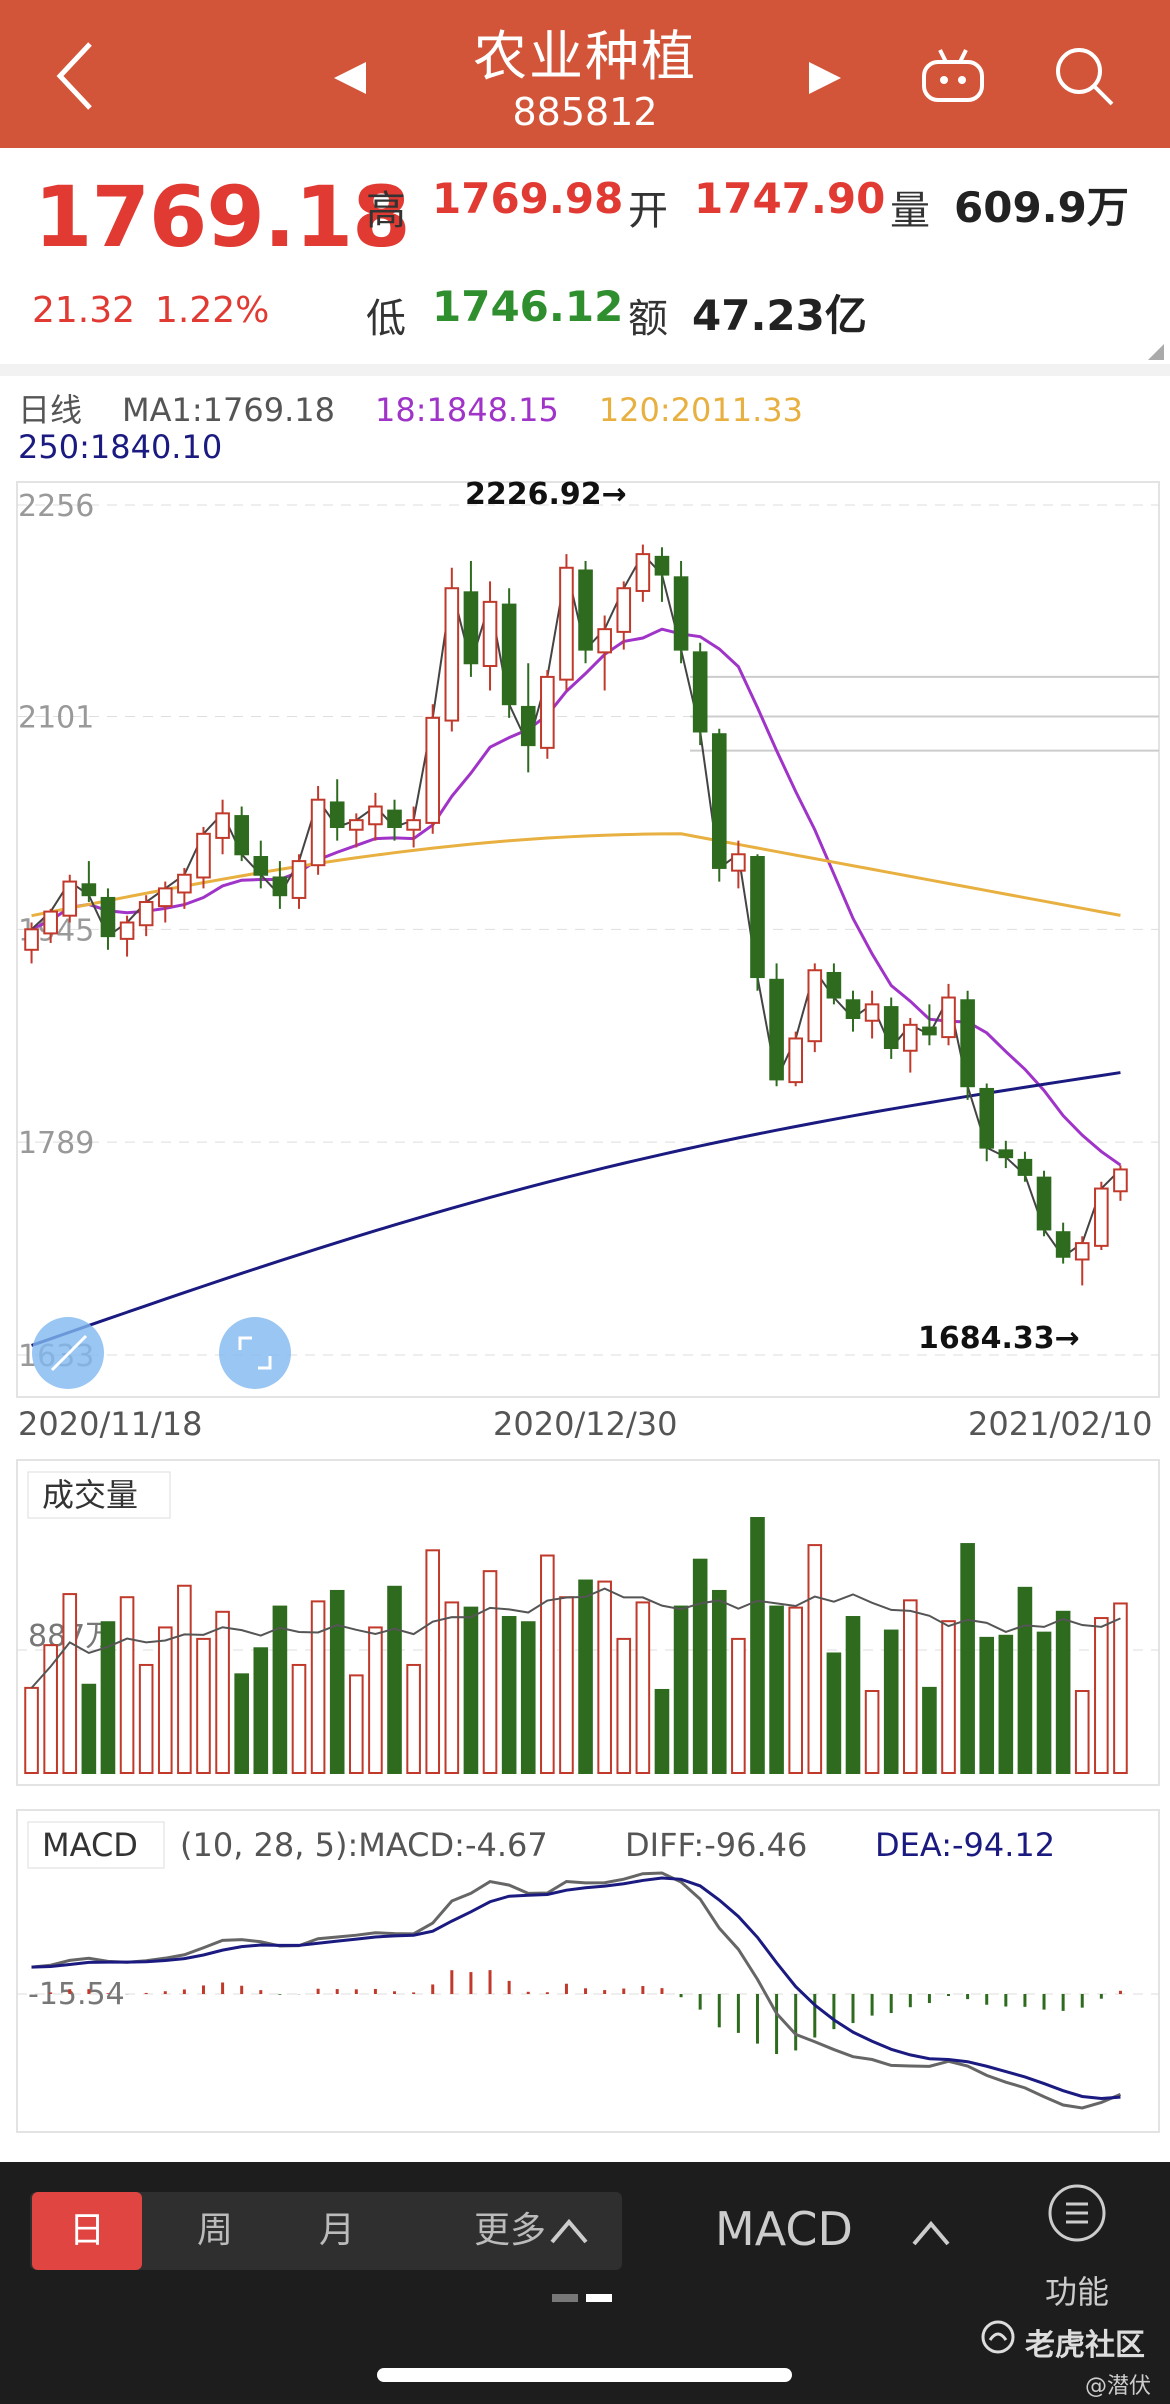  I want to click on low-label: 低, so click(386, 319).